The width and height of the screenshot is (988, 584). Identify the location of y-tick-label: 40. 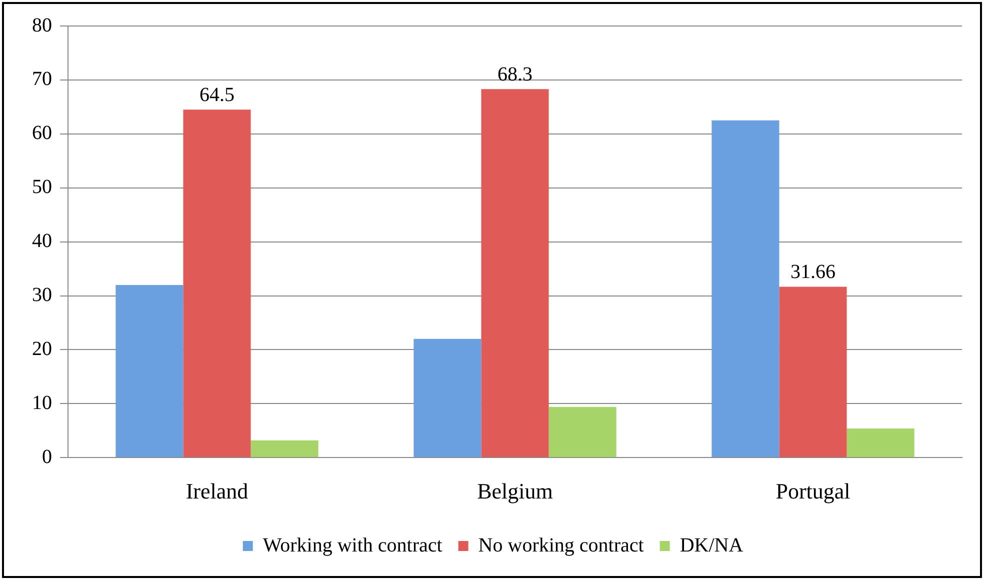
(42, 241).